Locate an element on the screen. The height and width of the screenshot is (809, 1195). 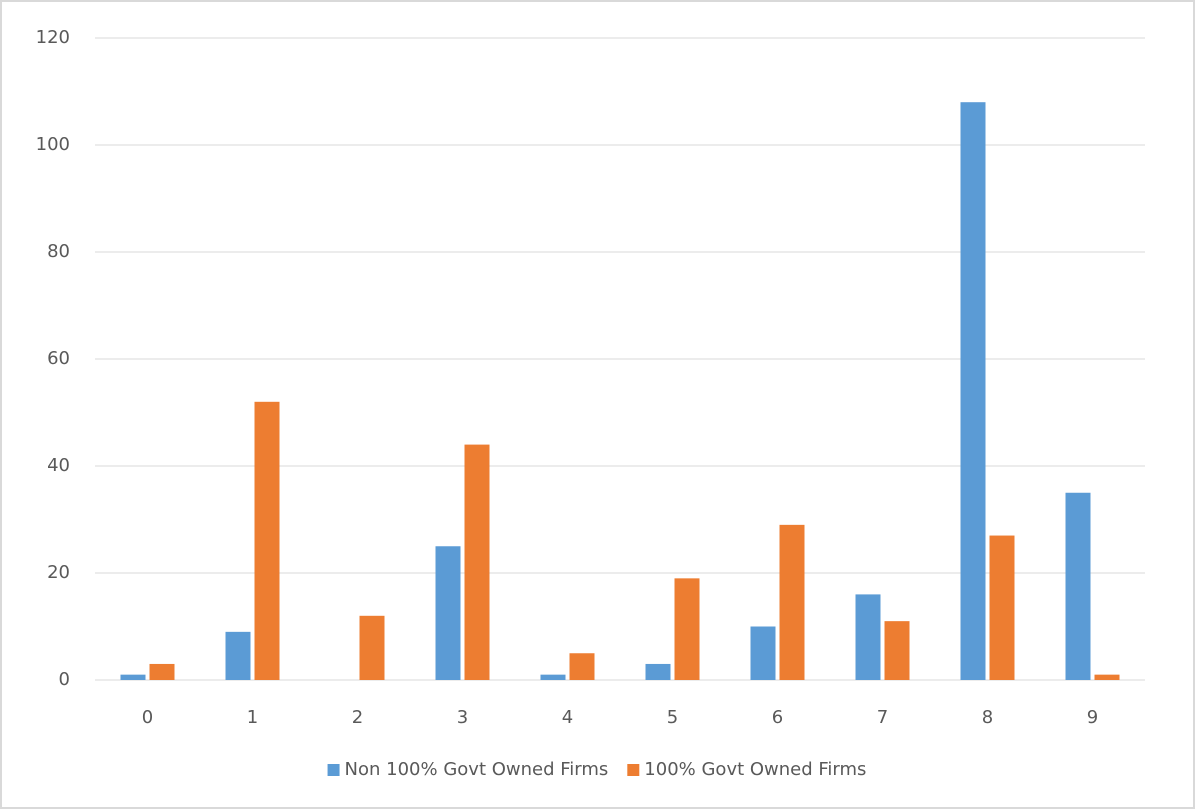
x-tick-label: 4 is located at coordinates (567, 717).